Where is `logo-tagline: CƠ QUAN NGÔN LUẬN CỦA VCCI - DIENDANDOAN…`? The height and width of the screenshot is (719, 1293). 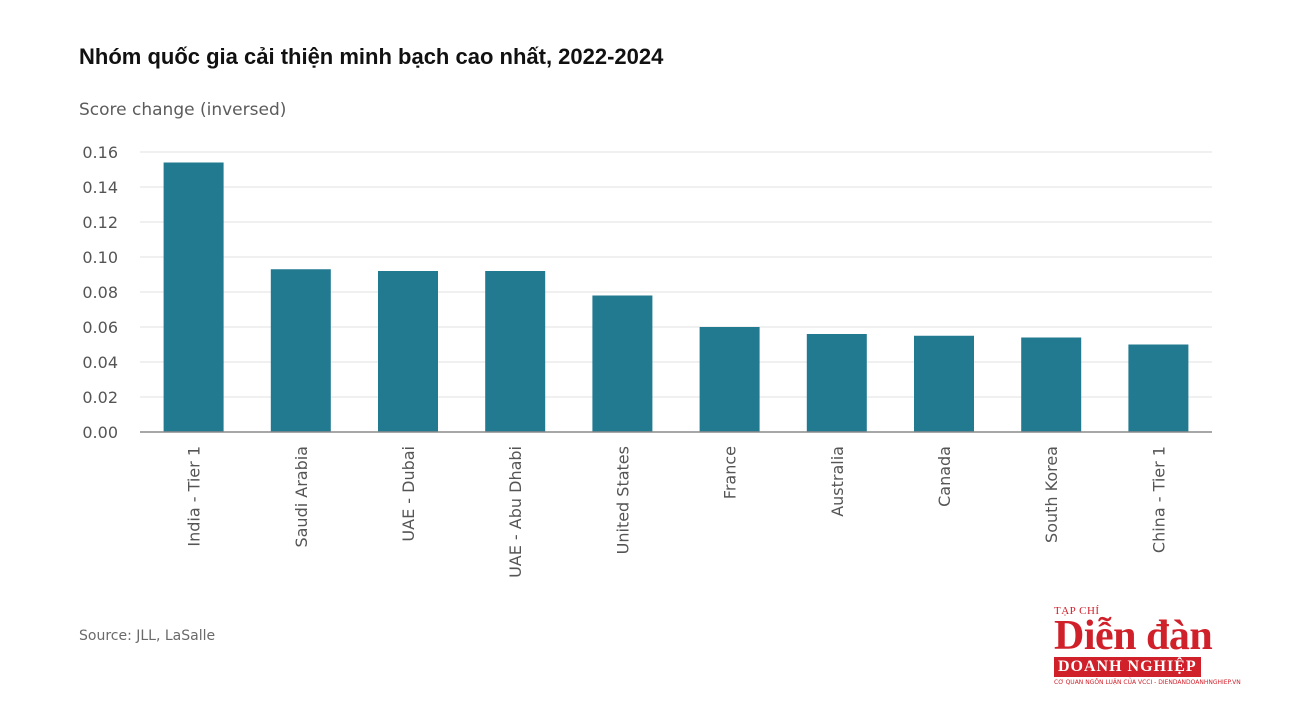 logo-tagline: CƠ QUAN NGÔN LUẬN CỦA VCCI - DIENDANDOAN… is located at coordinates (1147, 682).